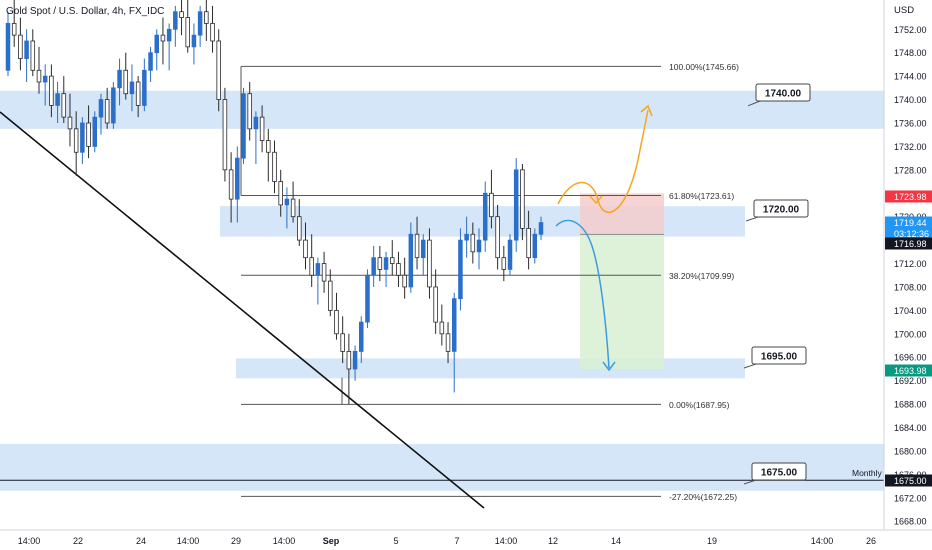 The image size is (932, 550). What do you see at coordinates (910, 30) in the screenshot?
I see `price-tick-label: 1752.00` at bounding box center [910, 30].